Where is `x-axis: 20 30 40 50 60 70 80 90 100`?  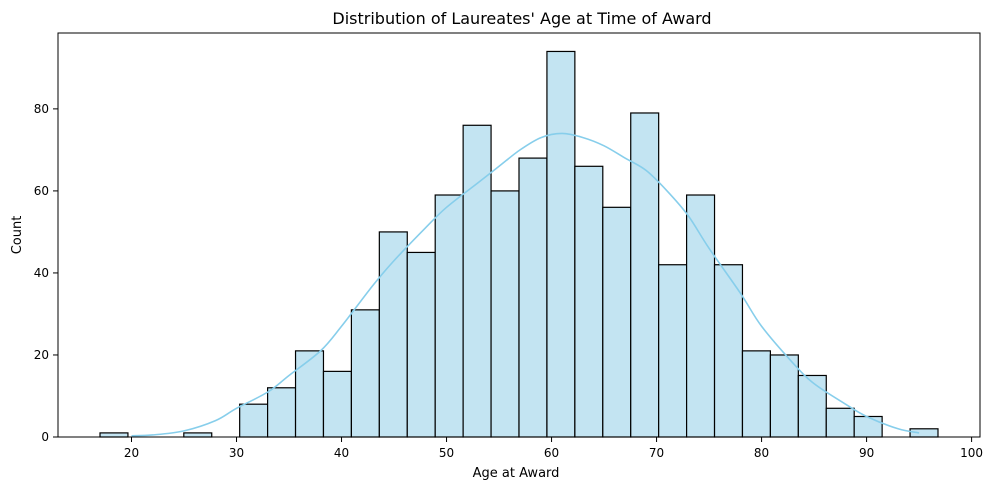
x-axis: 20 30 40 50 60 70 80 90 100 is located at coordinates (553, 448).